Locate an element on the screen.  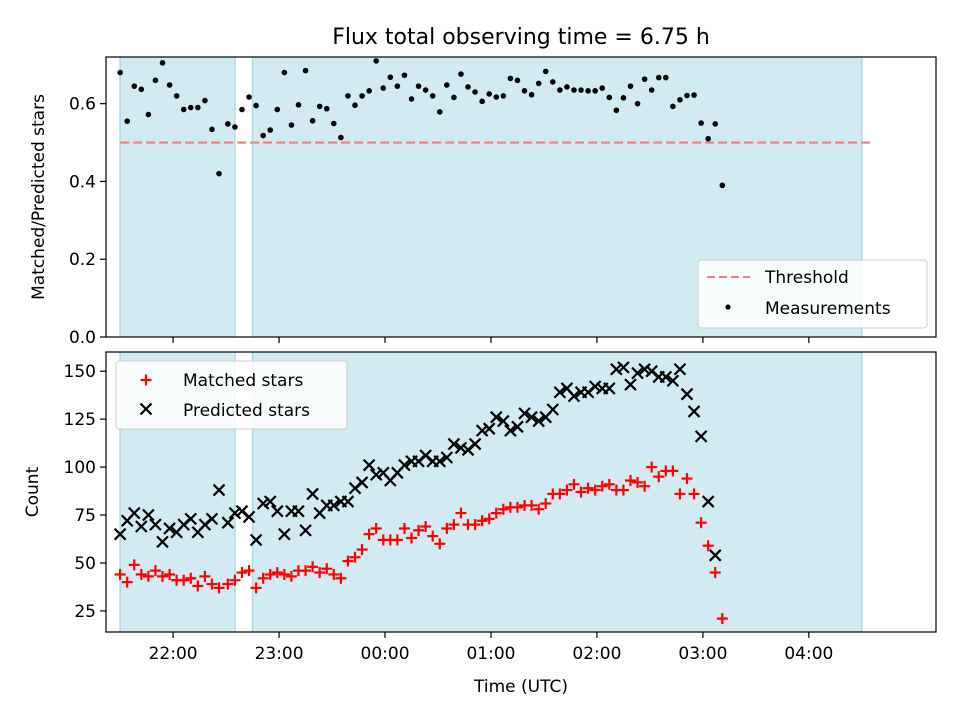
ratio-y-axis-label: Matched/Predicted stars is located at coordinates (39, 197).